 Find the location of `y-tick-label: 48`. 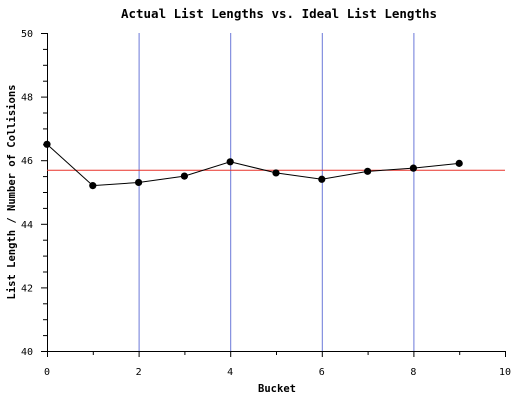

y-tick-label: 48 is located at coordinates (27, 98).